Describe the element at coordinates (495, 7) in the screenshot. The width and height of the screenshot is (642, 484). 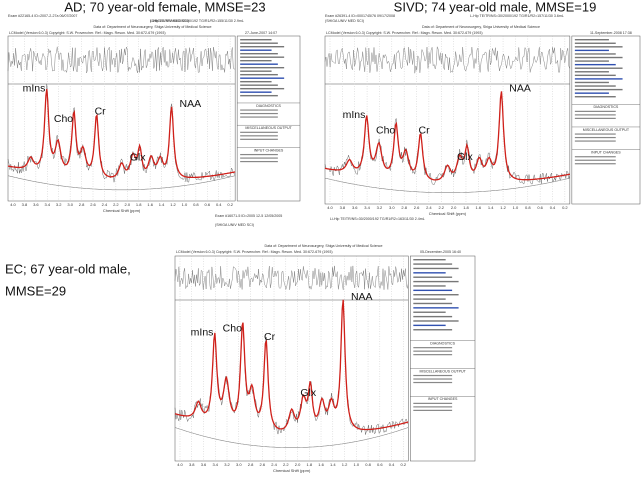
I see `panel-title: SIVD; 74 year-old male, MMSE=19` at that location.